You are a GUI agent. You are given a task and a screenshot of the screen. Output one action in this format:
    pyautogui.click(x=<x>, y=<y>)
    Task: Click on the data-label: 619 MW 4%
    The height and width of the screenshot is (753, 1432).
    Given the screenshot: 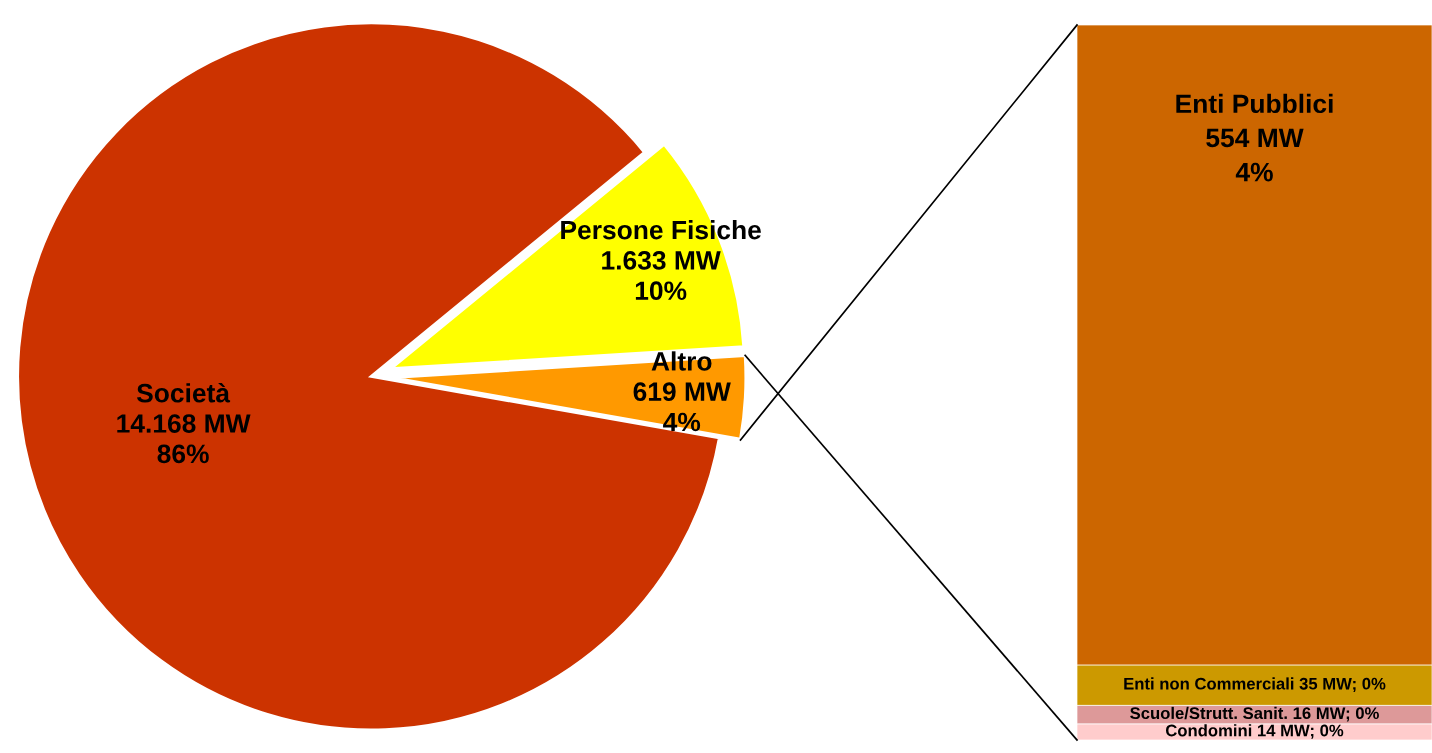 What is the action you would take?
    pyautogui.click(x=682, y=407)
    